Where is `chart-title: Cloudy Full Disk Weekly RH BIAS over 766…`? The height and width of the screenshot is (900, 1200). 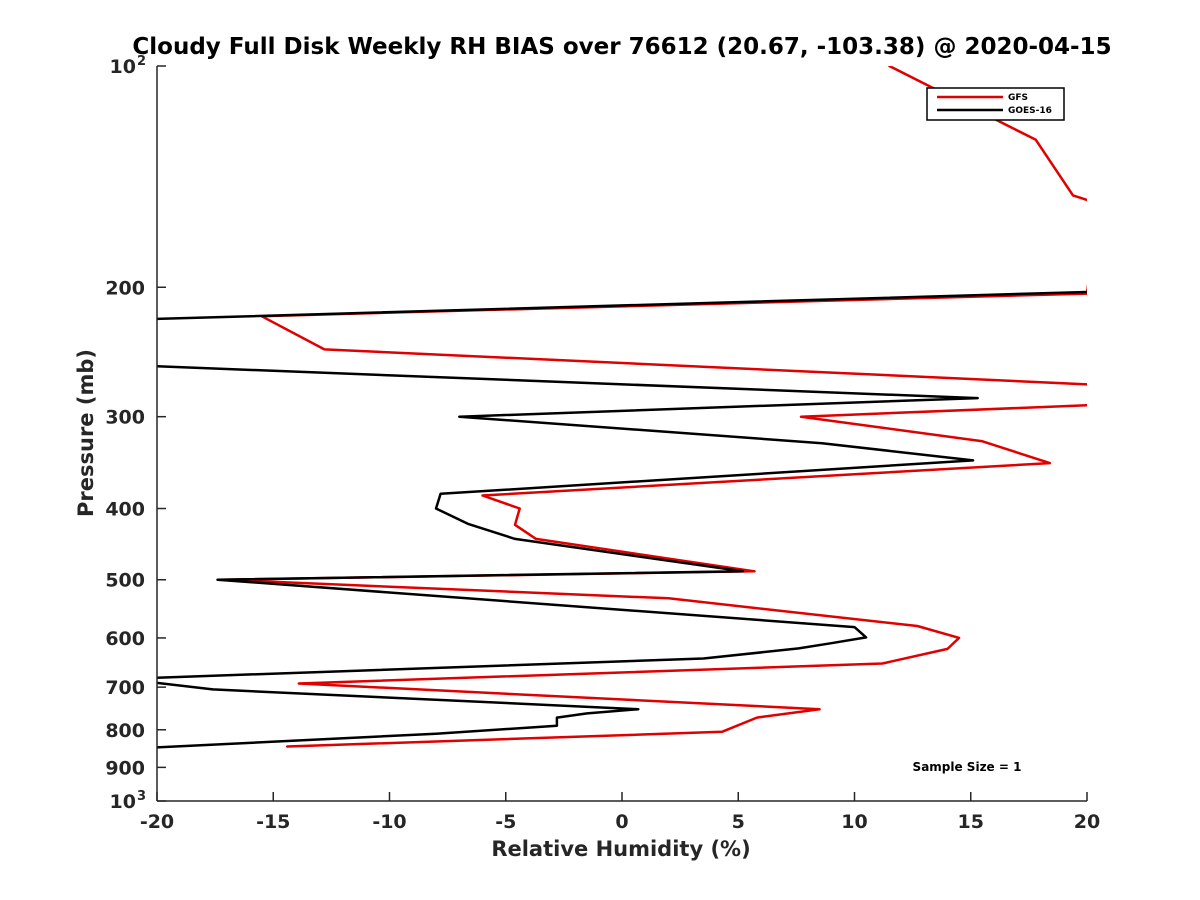 chart-title: Cloudy Full Disk Weekly RH BIAS over 766… is located at coordinates (621, 47).